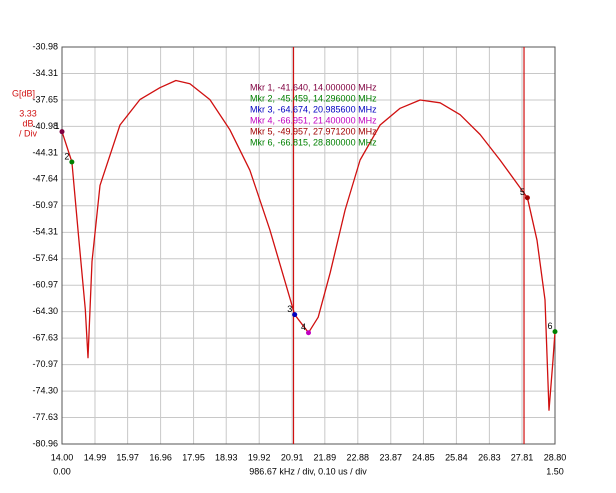 This screenshot has height=493, width=616. I want to click on marker-number: 1, so click(56, 126).